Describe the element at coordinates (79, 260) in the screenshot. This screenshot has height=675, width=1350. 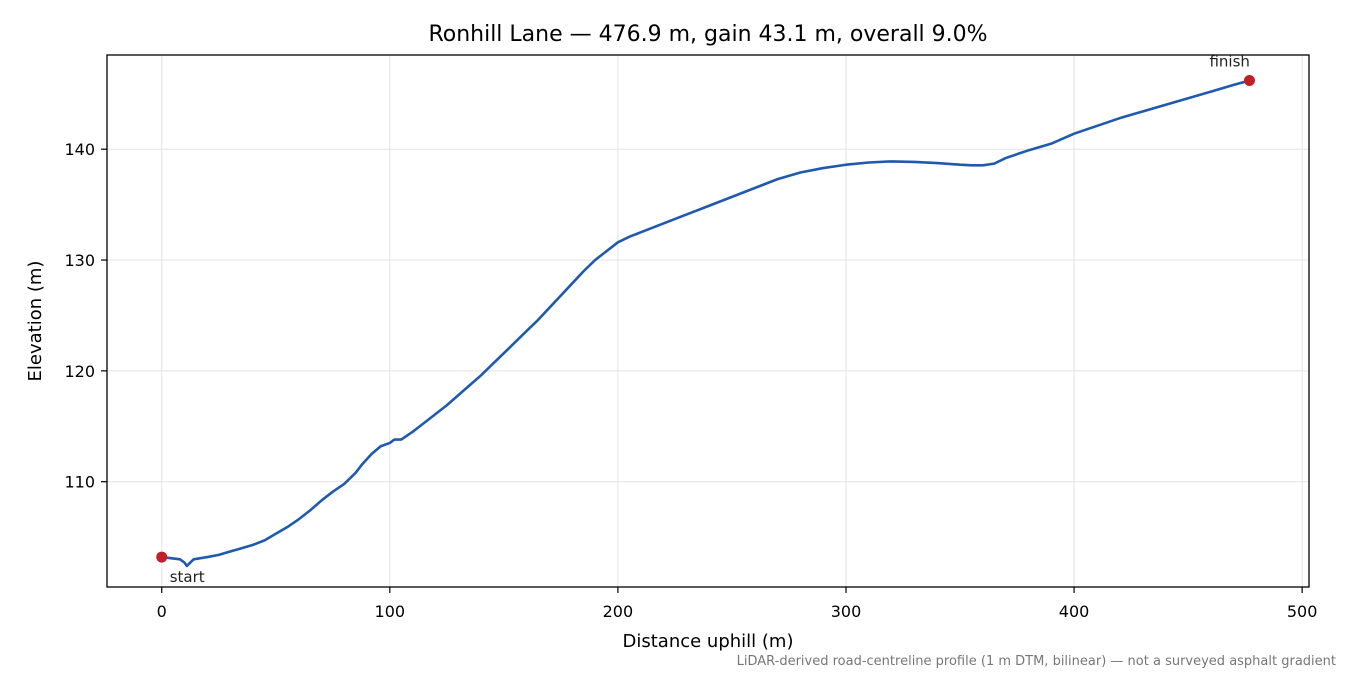
I see `y-tick-label: 130` at that location.